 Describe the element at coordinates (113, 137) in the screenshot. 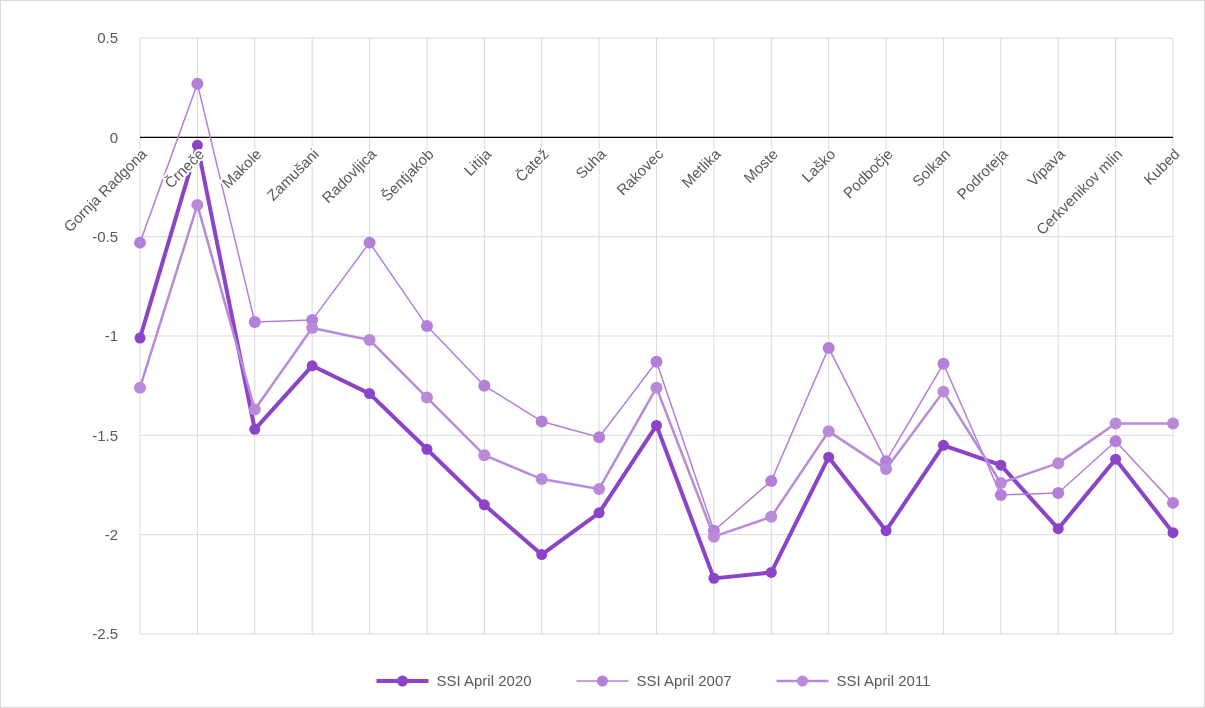

I see `y-tick-label: 0` at that location.